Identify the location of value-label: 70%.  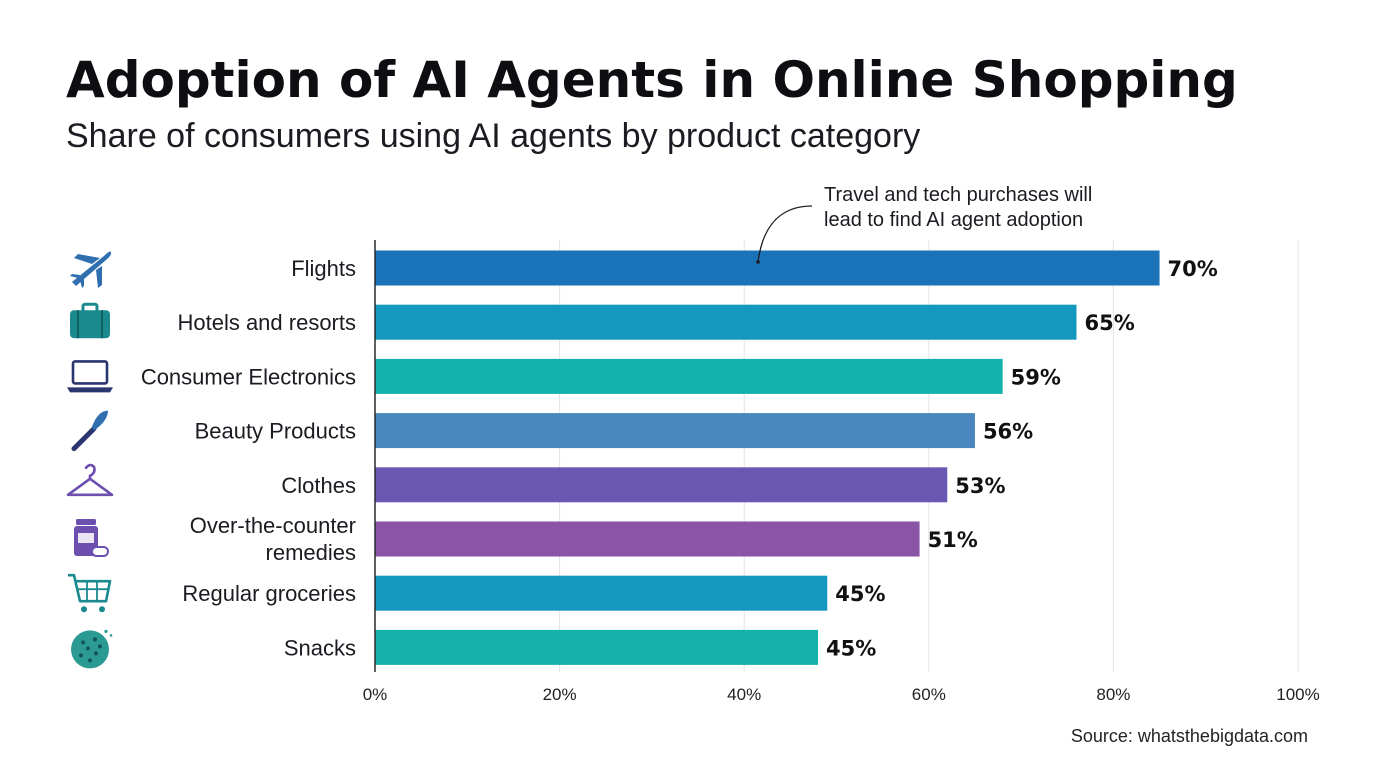
(1193, 269).